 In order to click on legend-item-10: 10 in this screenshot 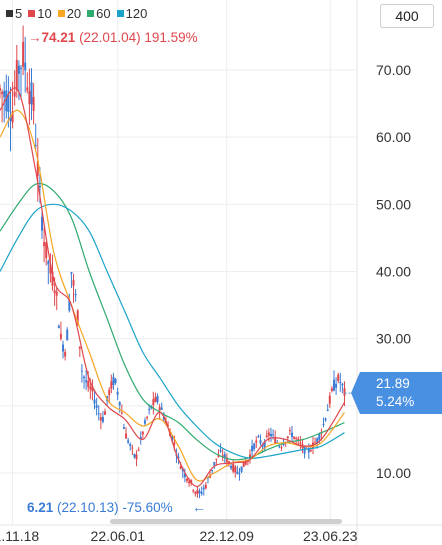, I will do `click(40, 13)`.